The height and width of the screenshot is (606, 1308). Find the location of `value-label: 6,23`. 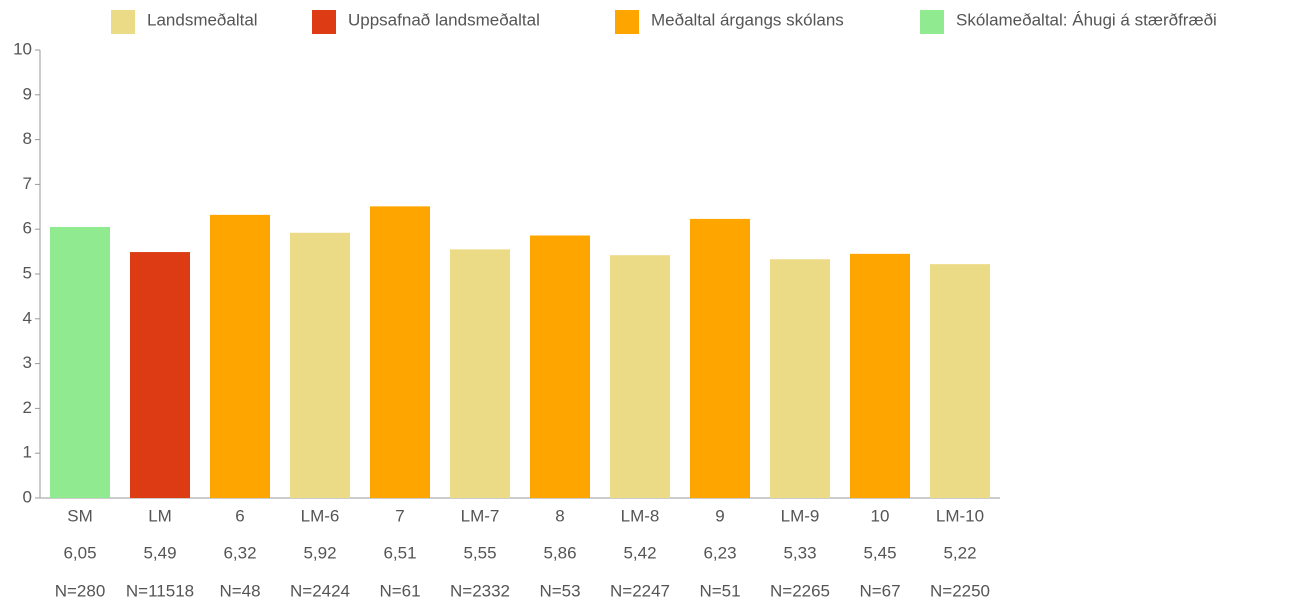

value-label: 6,23 is located at coordinates (719, 552).